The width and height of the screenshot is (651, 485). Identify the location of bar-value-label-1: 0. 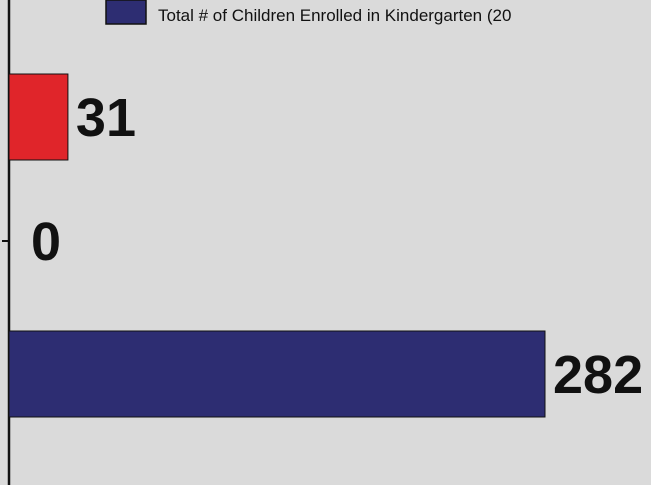
(46, 242).